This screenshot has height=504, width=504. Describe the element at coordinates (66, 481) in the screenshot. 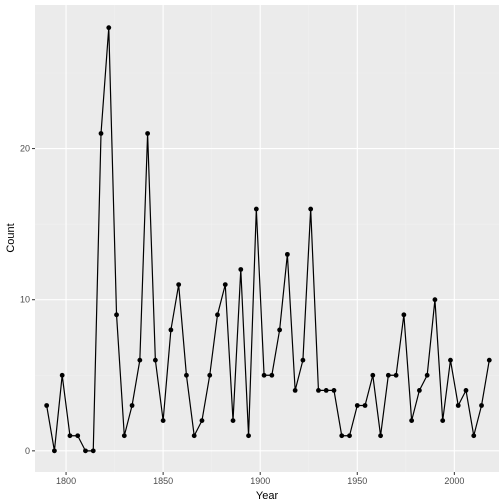

I see `x-tick-label: 1800` at that location.